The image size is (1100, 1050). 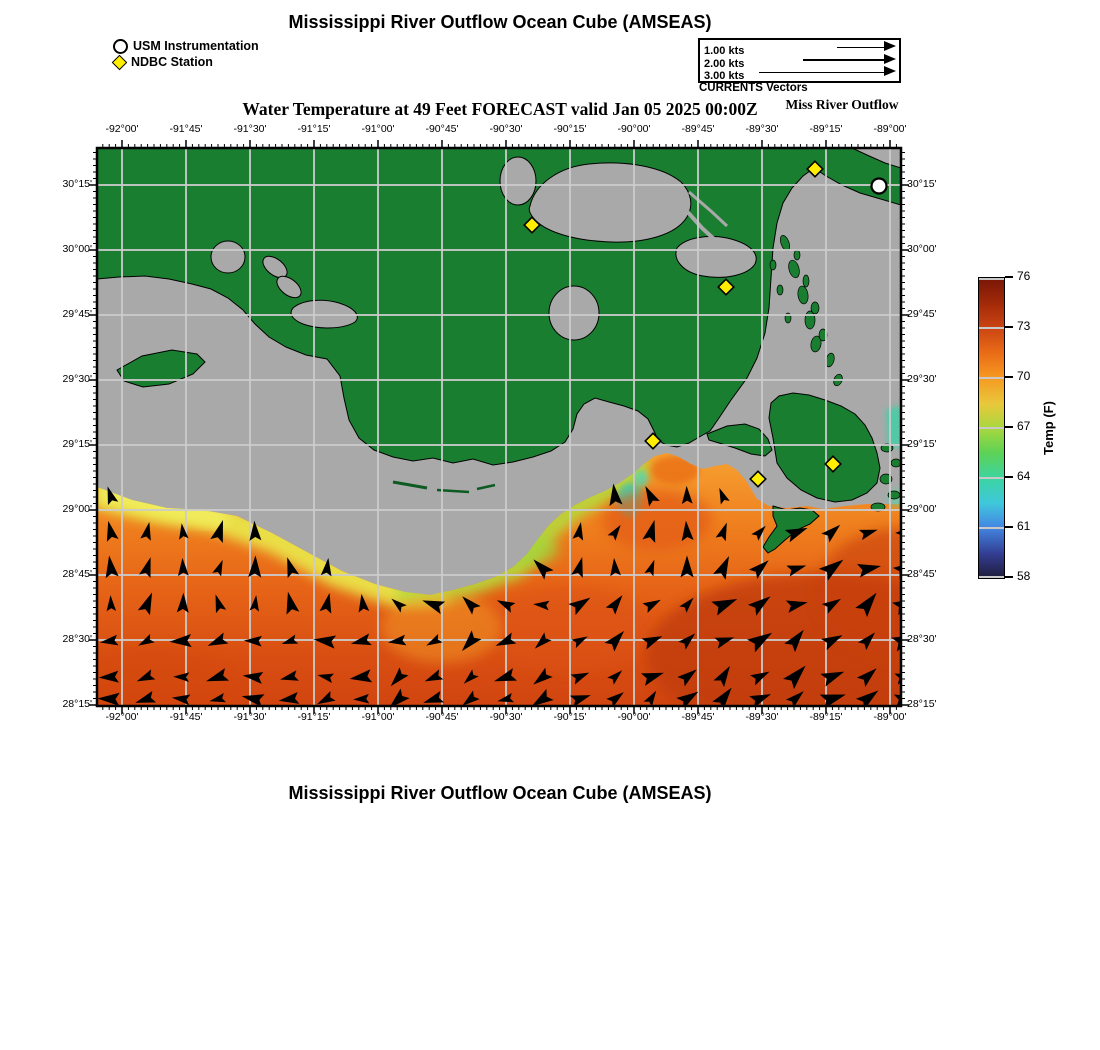 What do you see at coordinates (314, 717) in the screenshot?
I see `lon-label-bottom: -91°15'` at bounding box center [314, 717].